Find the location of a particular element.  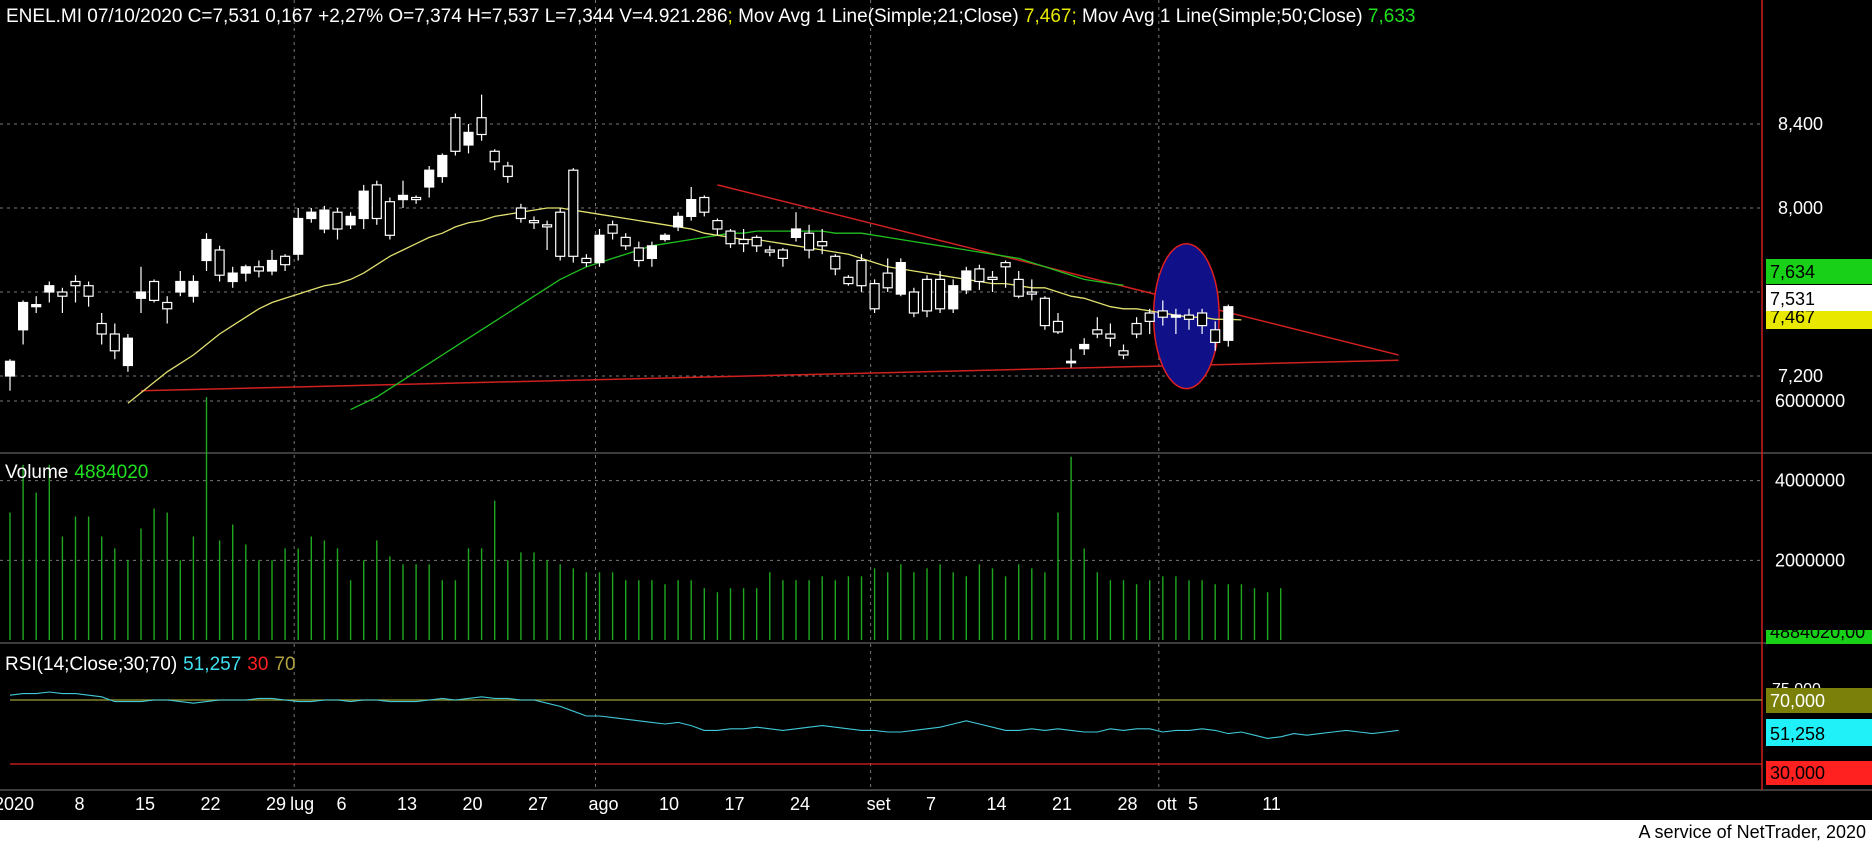

volume-tick-label: 2000000 is located at coordinates (1810, 560).